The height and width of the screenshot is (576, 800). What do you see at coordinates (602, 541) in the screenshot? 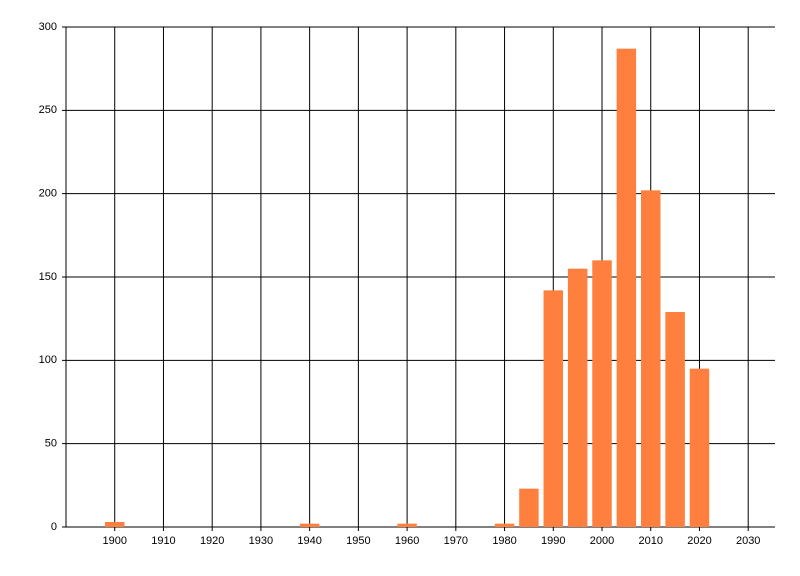
I see `x-tick-label: 2000` at bounding box center [602, 541].